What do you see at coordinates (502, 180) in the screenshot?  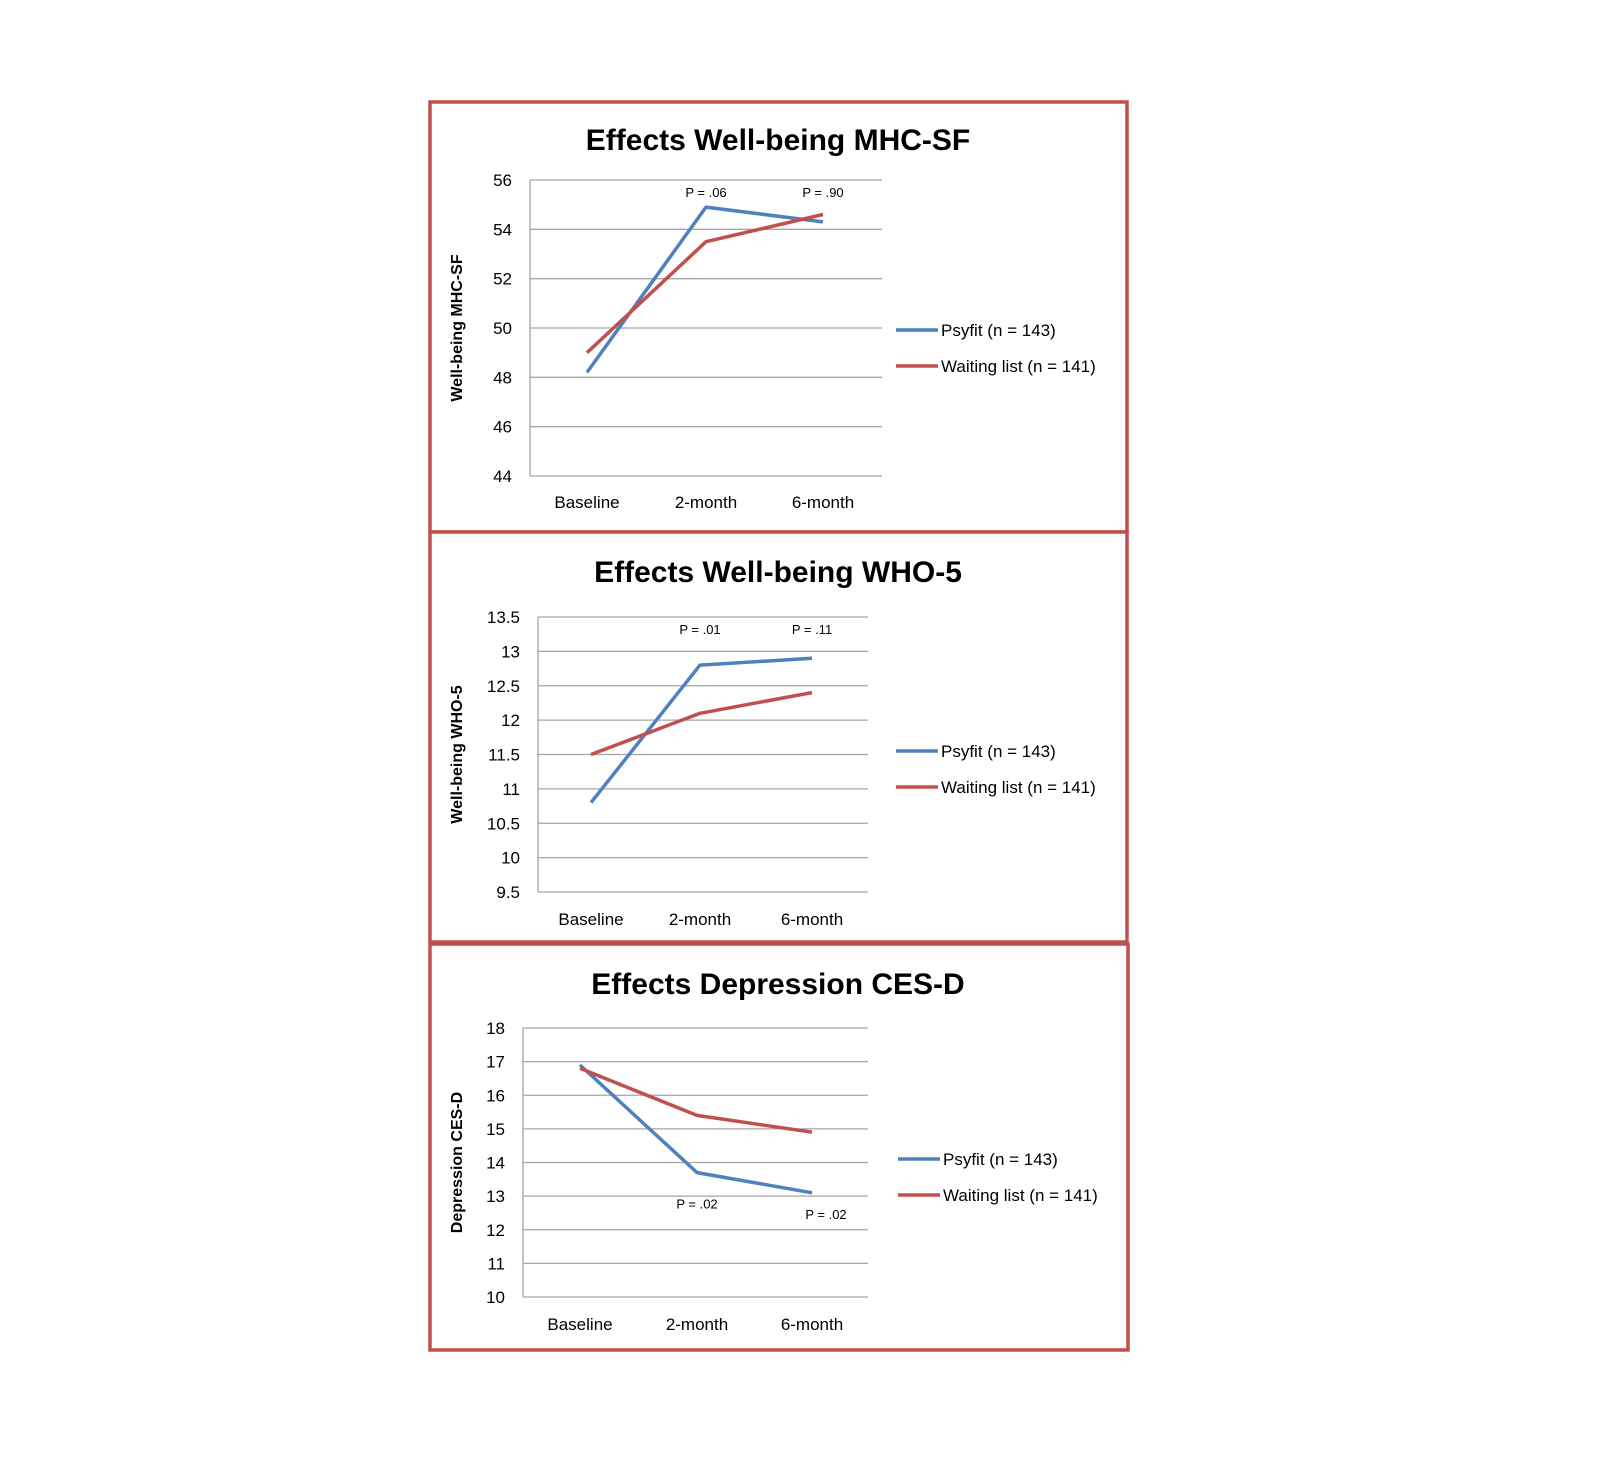 I see `y-tick-label: 56` at bounding box center [502, 180].